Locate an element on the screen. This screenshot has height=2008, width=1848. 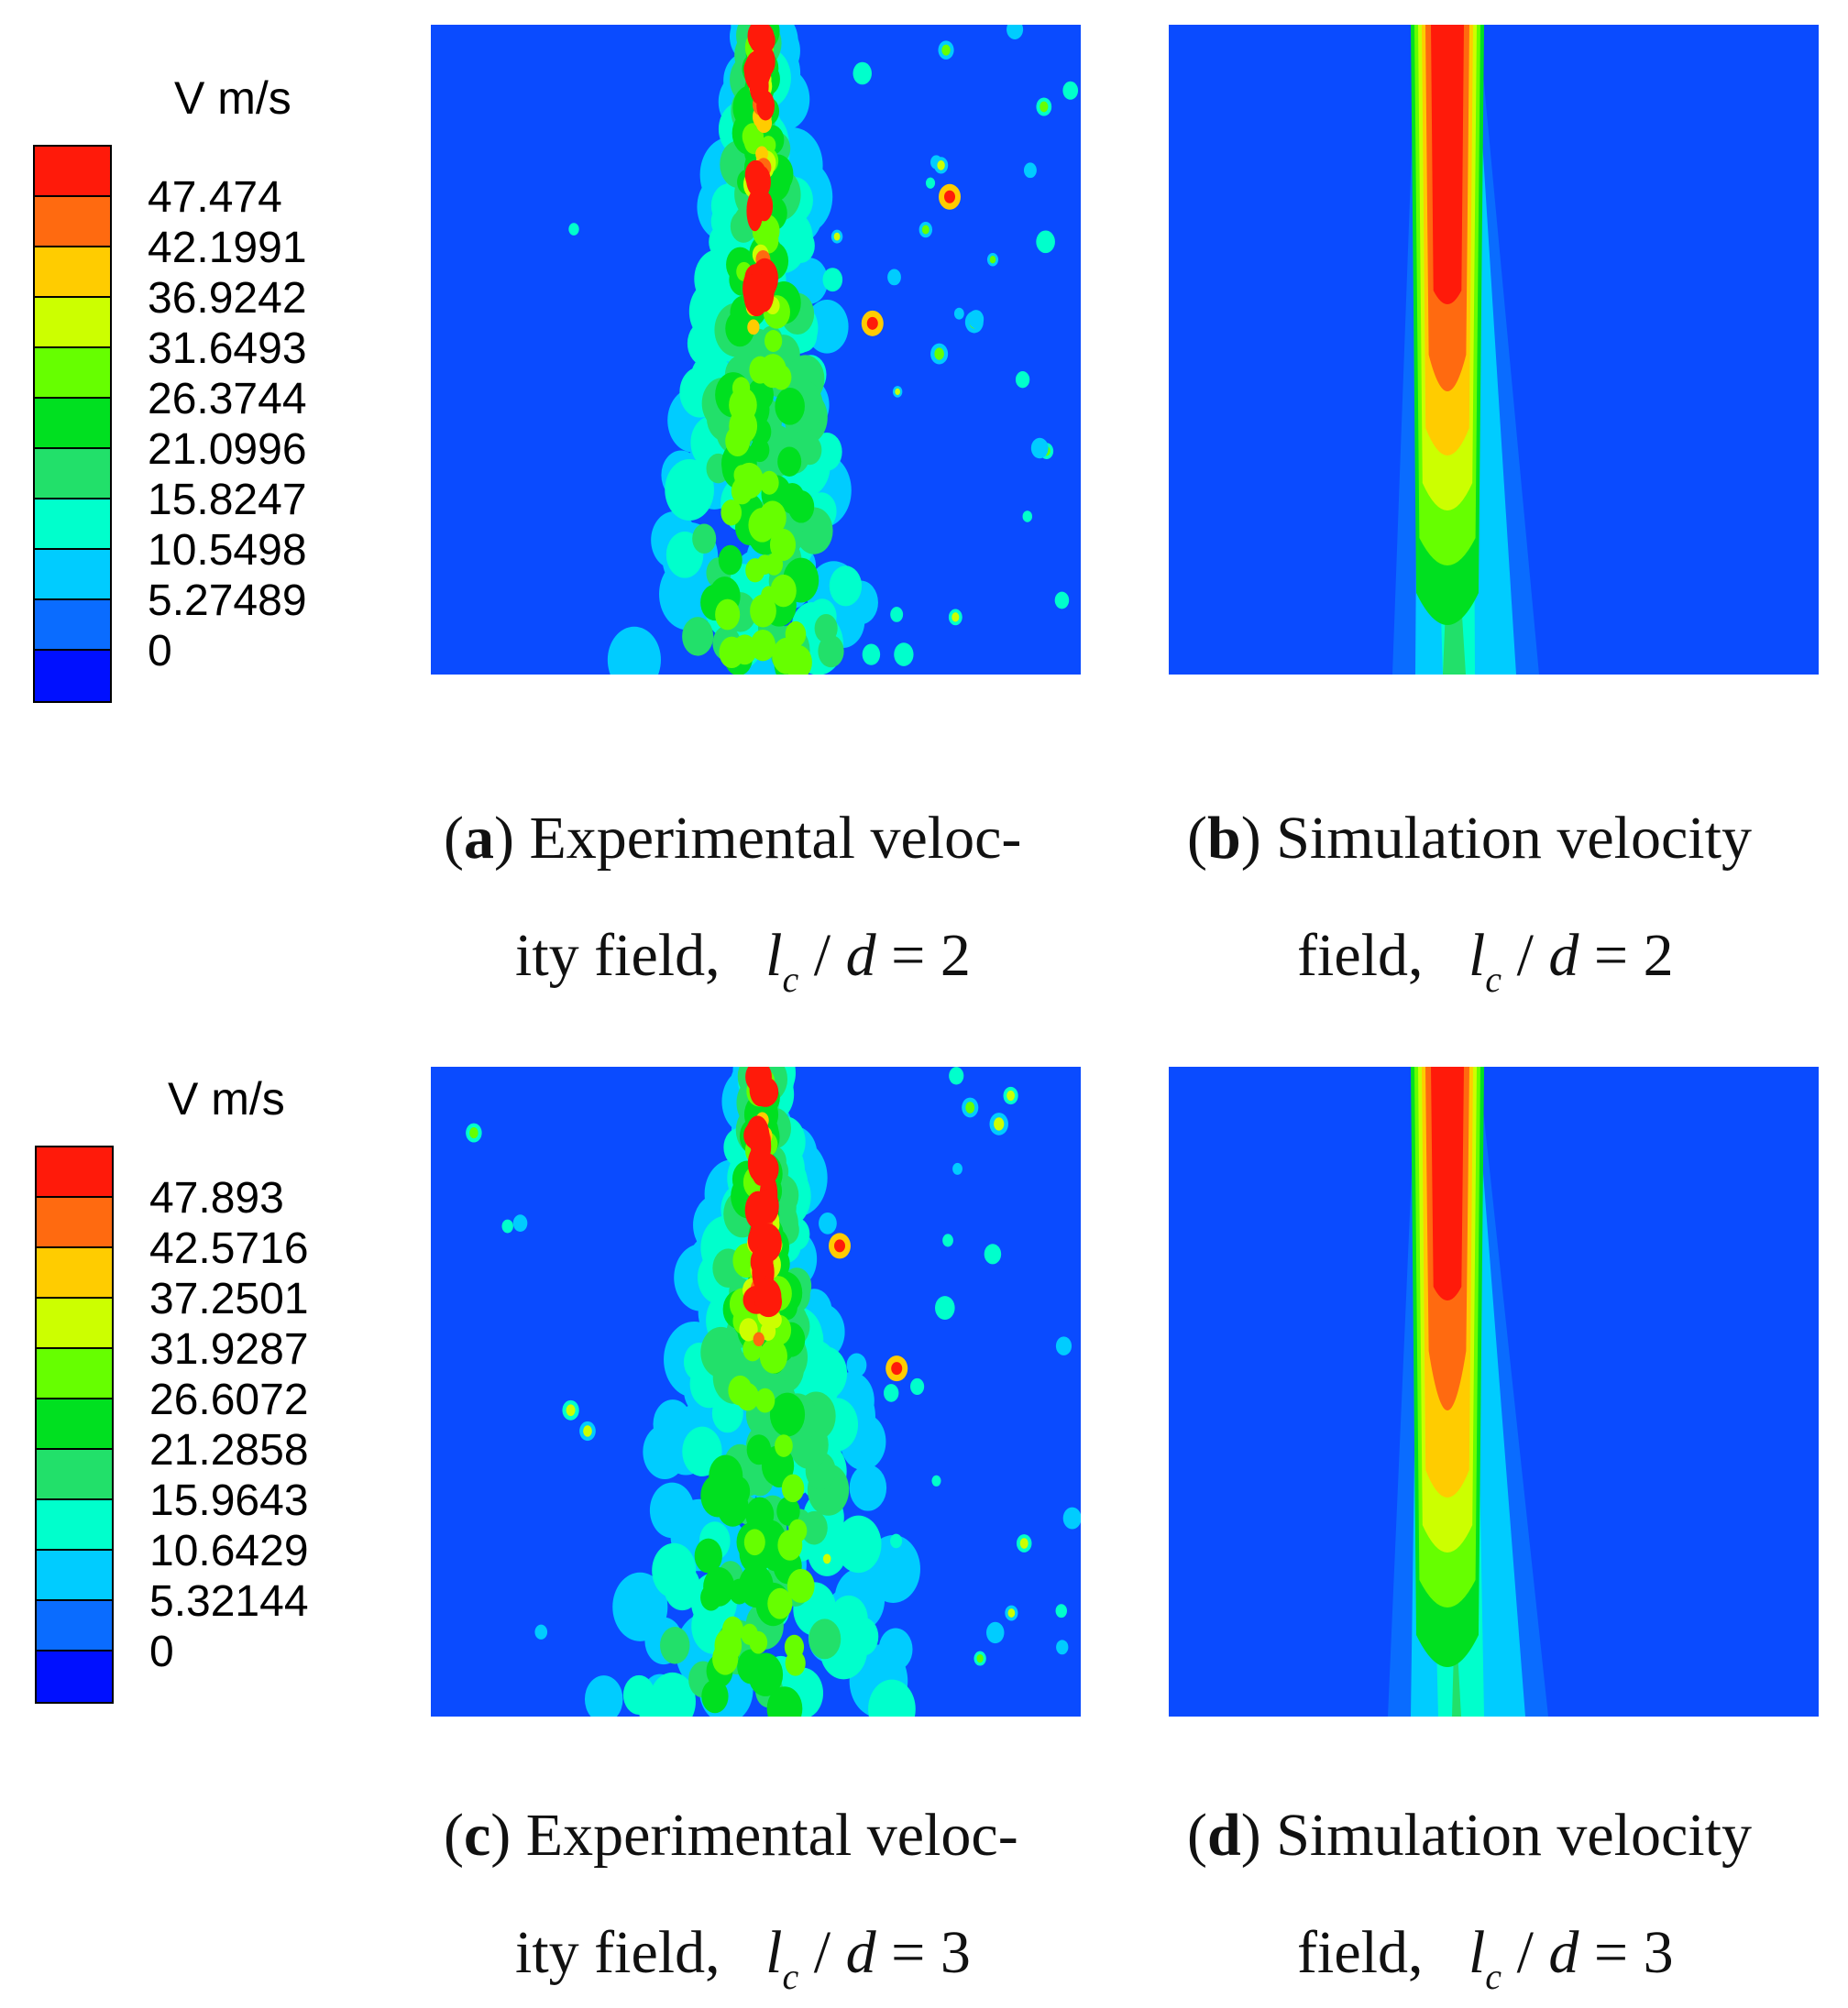
colorbar-tick-label: 47.474 is located at coordinates (215, 197).